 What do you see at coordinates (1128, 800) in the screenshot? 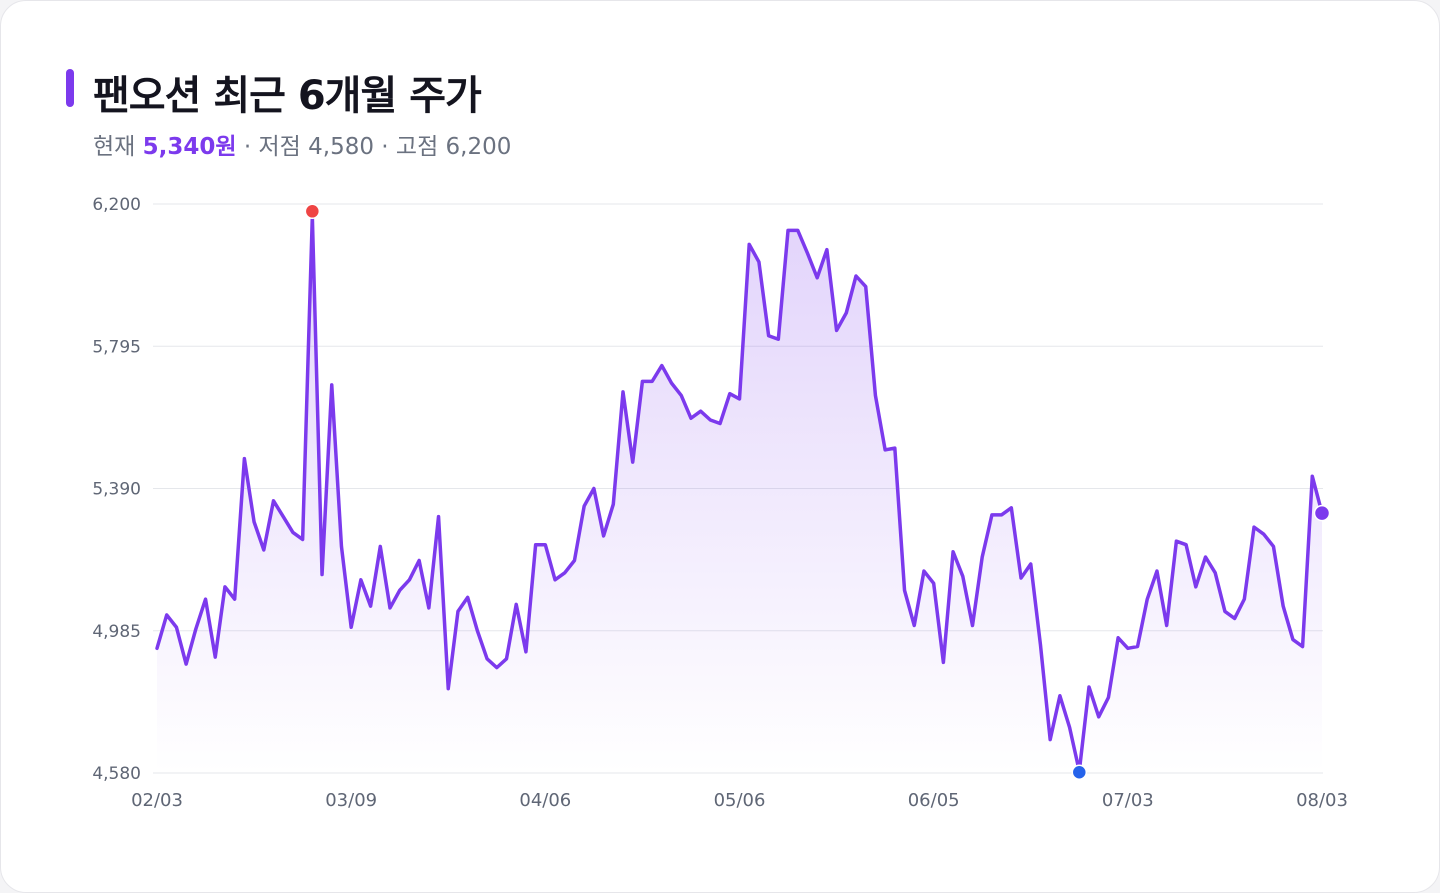
I see `x-tick-label: 07/03` at bounding box center [1128, 800].